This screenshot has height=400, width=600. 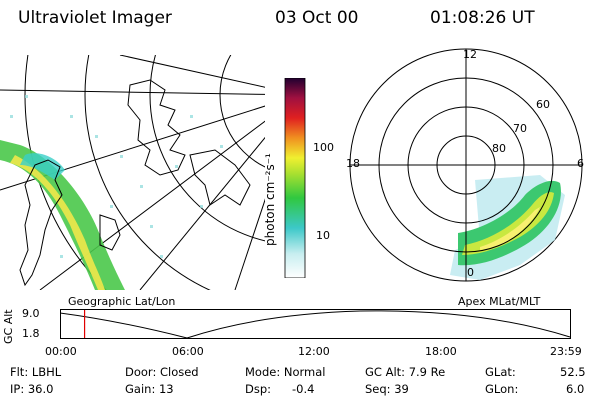 I want to click on gain-info: Gain: 13, so click(x=149, y=389).